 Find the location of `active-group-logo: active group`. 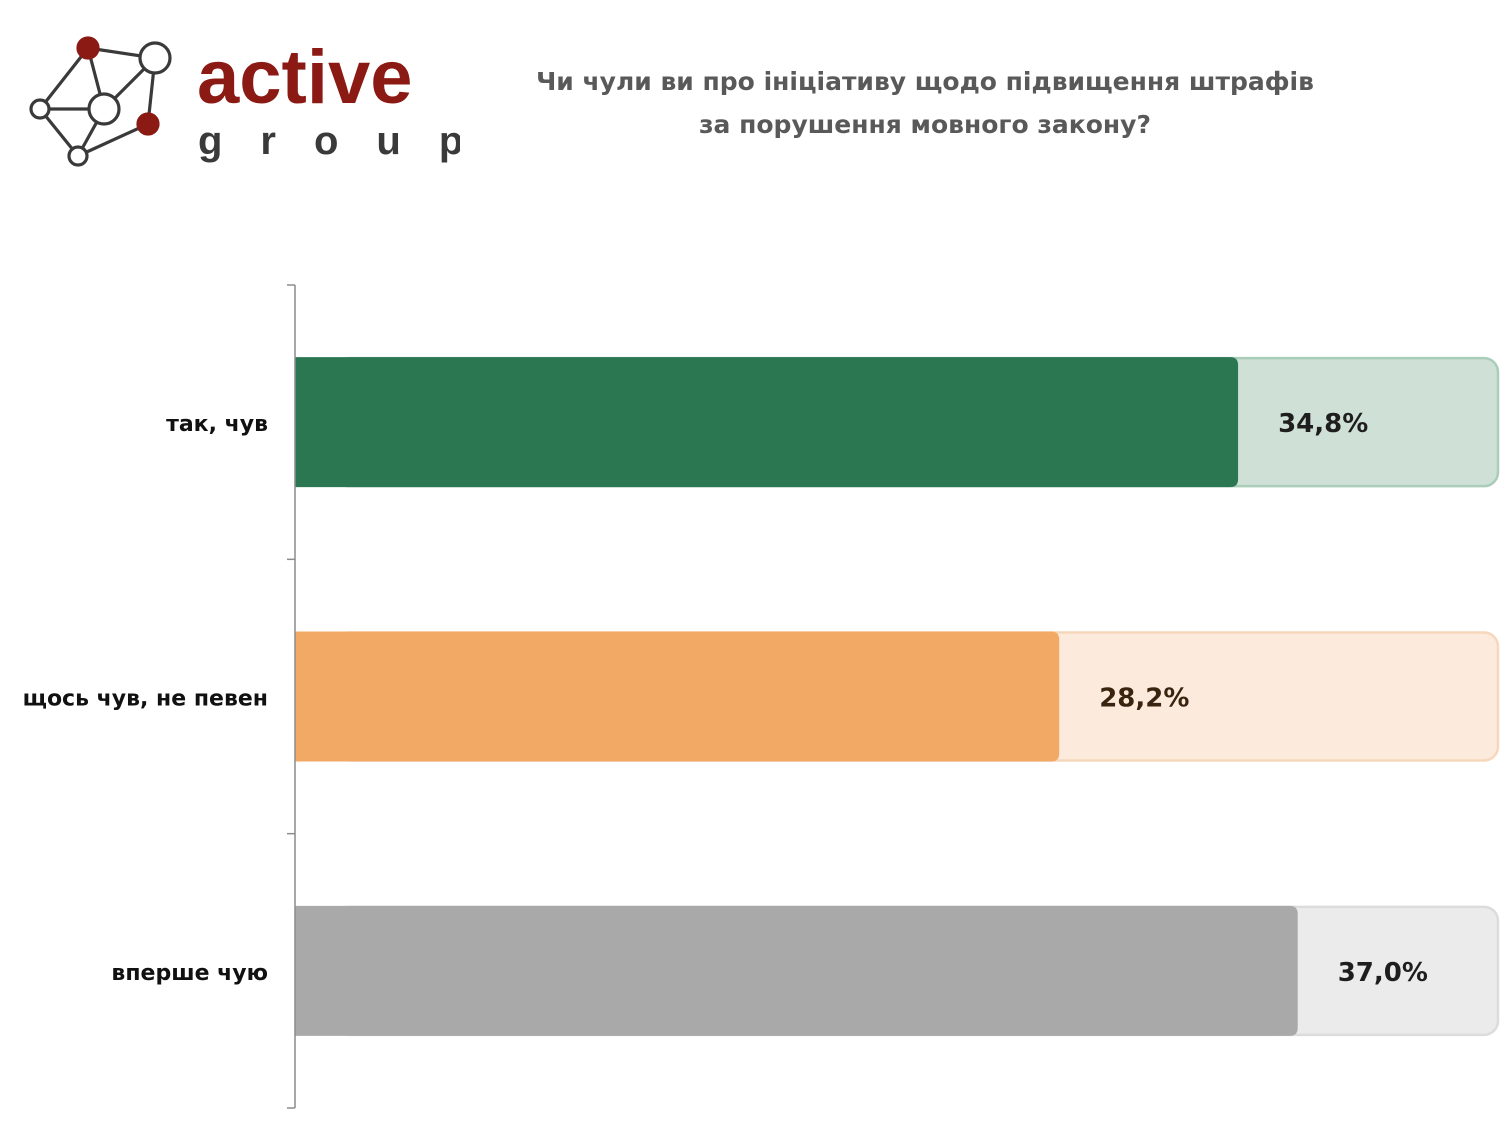

active-group-logo: active group is located at coordinates (244, 101).